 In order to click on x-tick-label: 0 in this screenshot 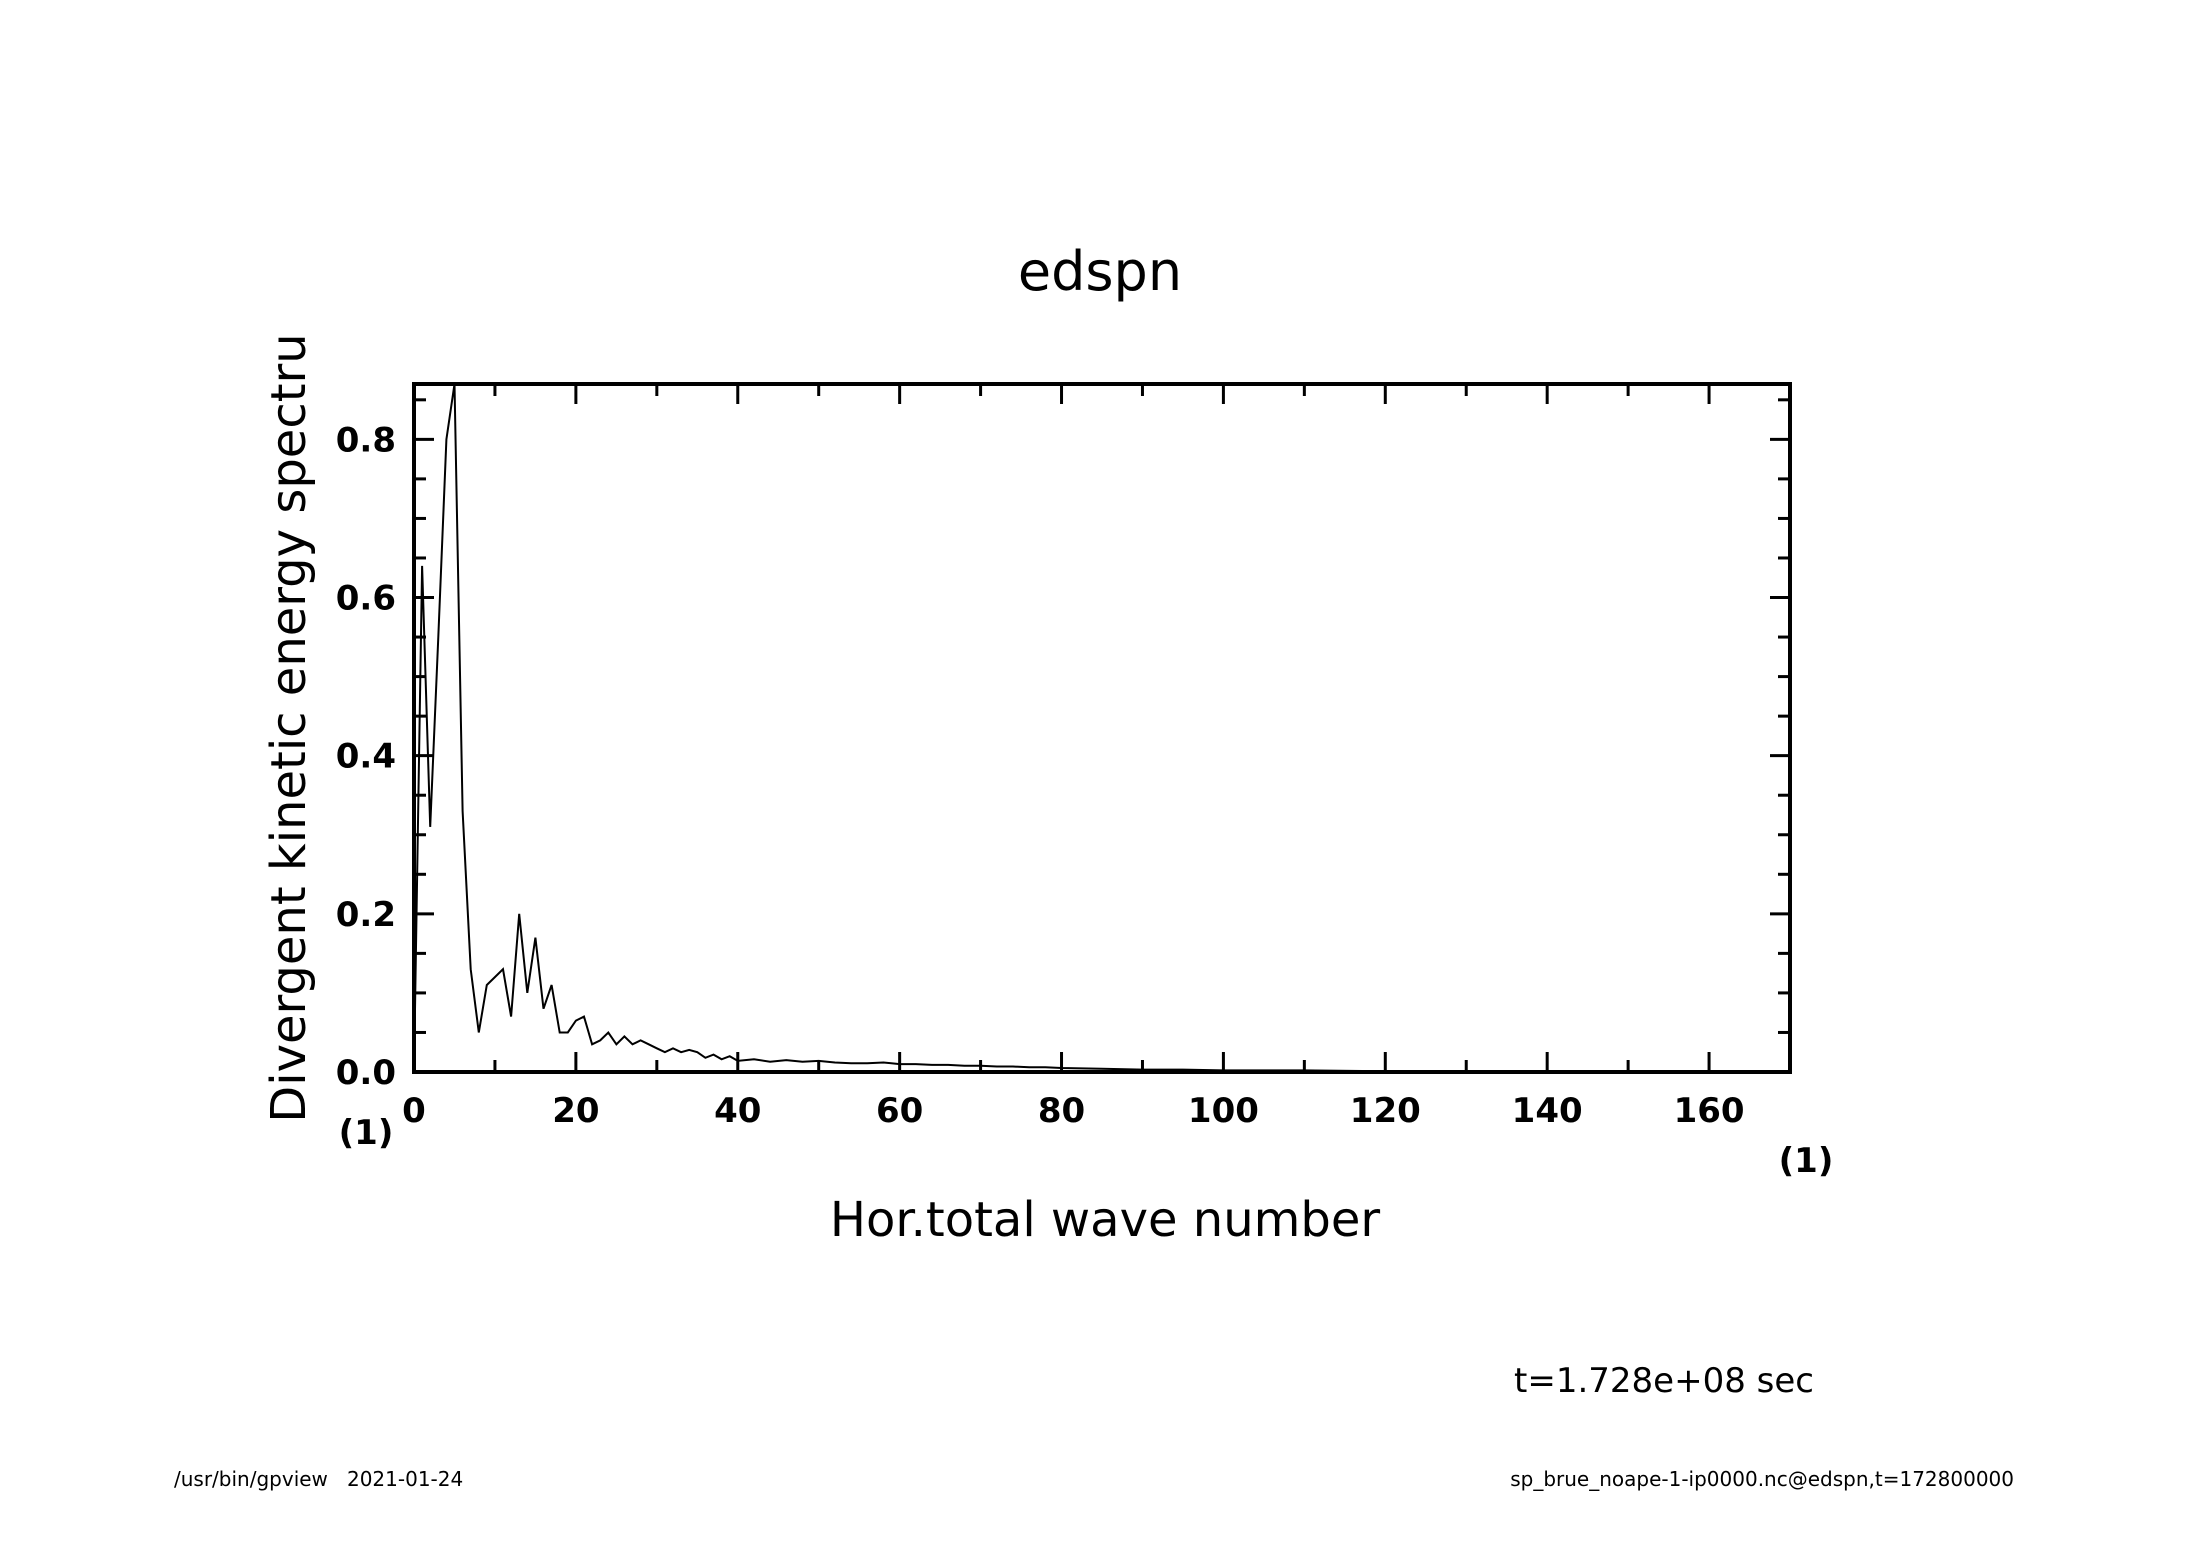, I will do `click(414, 1111)`.